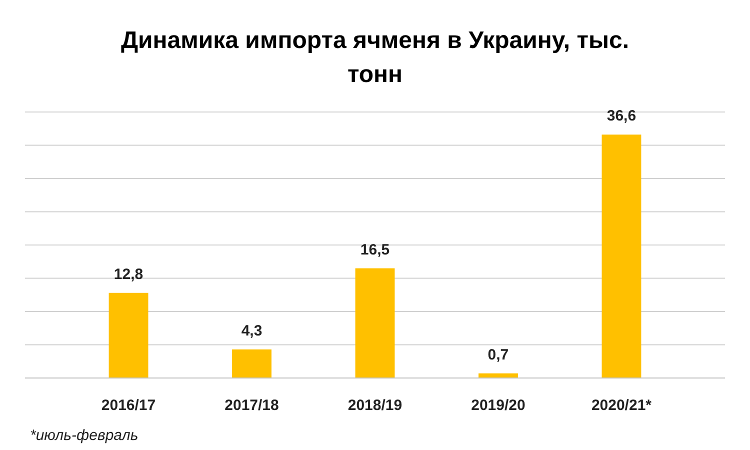 This screenshot has width=750, height=450. What do you see at coordinates (84, 435) in the screenshot?
I see `text: *июль-февраль` at bounding box center [84, 435].